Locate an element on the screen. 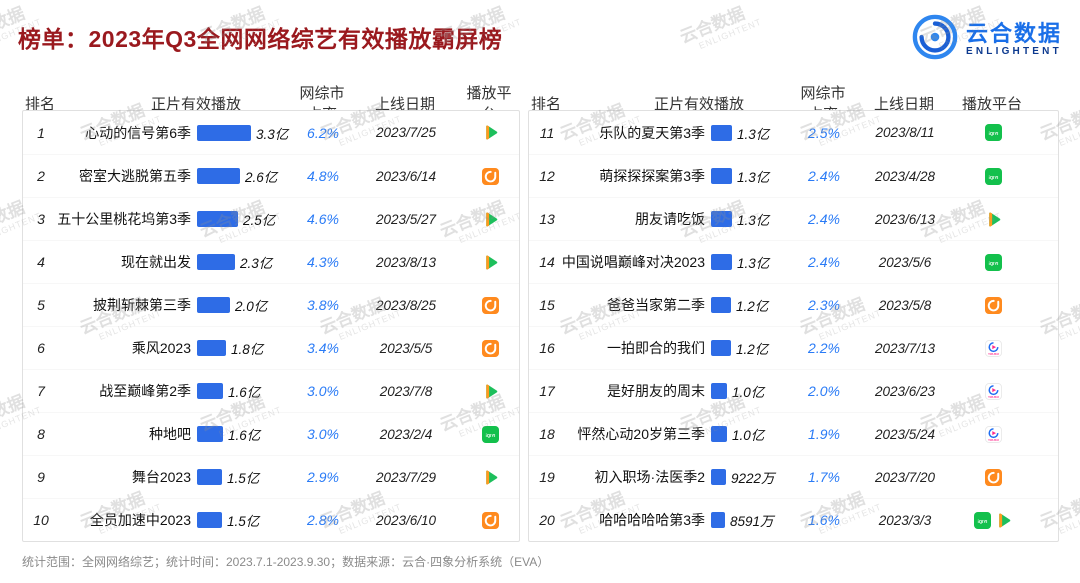 This screenshot has height=583, width=1080. rank-number: 17 is located at coordinates (547, 391).